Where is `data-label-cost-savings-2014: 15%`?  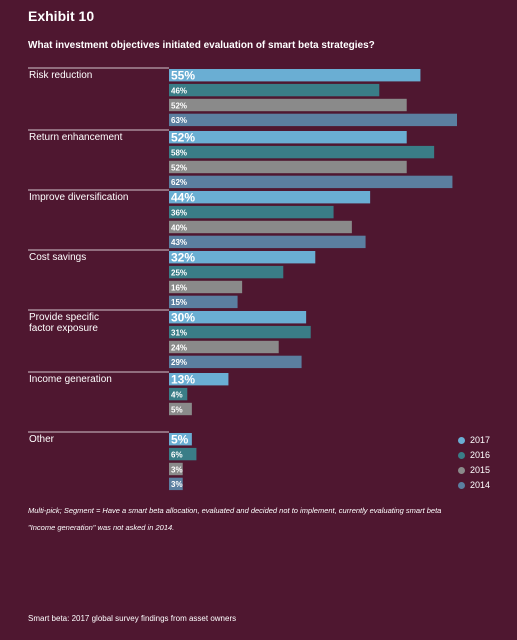
data-label-cost-savings-2014: 15% is located at coordinates (179, 302).